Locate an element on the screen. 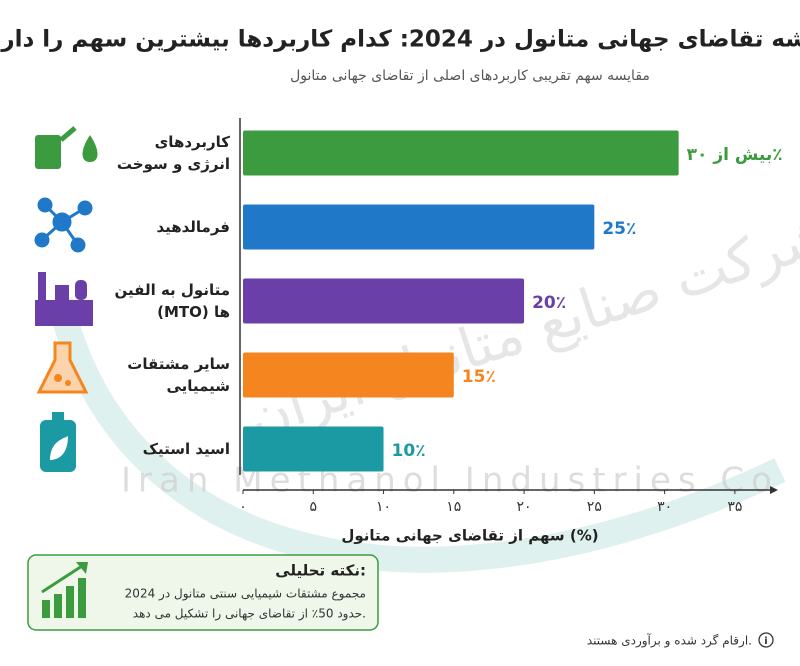  x-tick-label: ۳۵ is located at coordinates (734, 507).